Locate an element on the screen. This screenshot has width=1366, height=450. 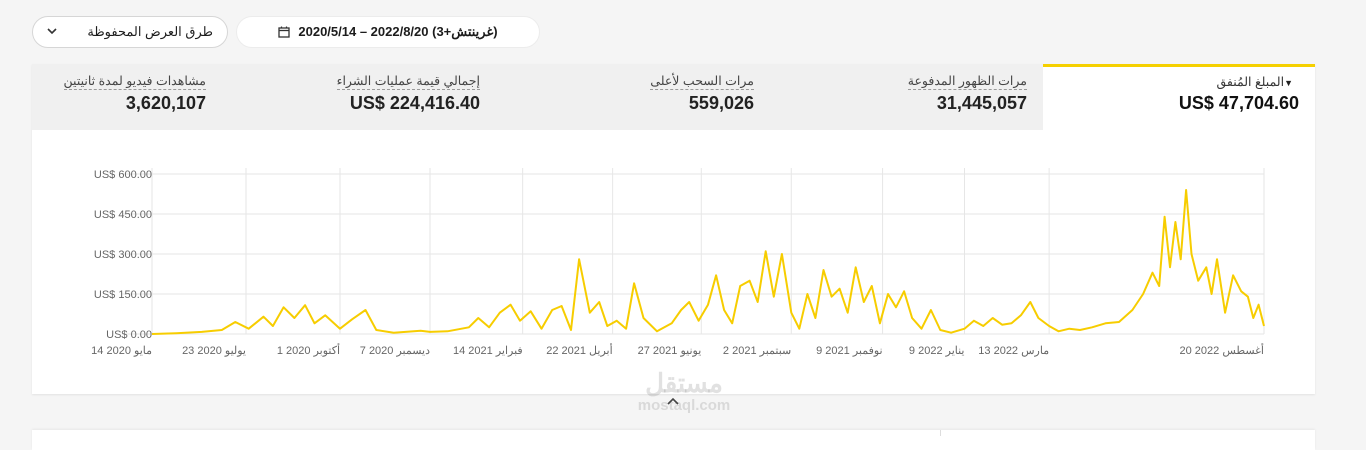
metric-label: مرات السحب لأعلى is located at coordinates (702, 82).